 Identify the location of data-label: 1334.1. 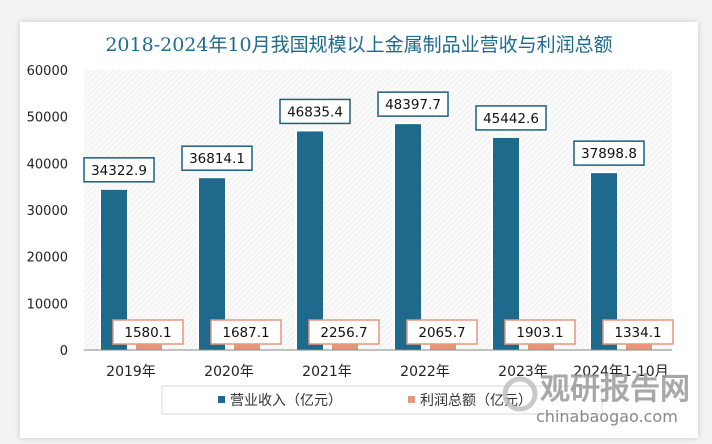
(637, 333).